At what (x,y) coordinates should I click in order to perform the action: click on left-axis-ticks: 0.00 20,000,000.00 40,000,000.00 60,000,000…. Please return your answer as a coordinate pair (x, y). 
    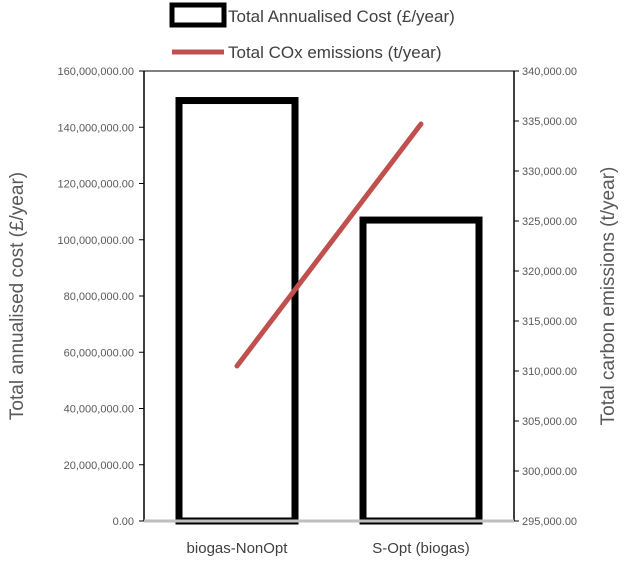
    Looking at the image, I should click on (101, 297).